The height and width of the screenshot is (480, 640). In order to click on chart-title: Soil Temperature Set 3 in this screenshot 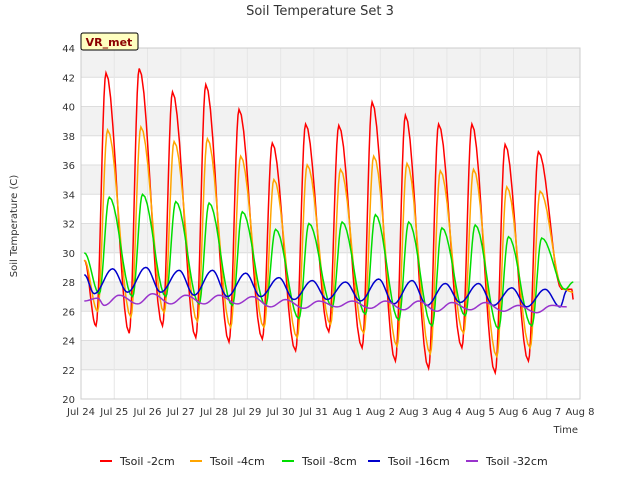, I will do `click(320, 11)`.